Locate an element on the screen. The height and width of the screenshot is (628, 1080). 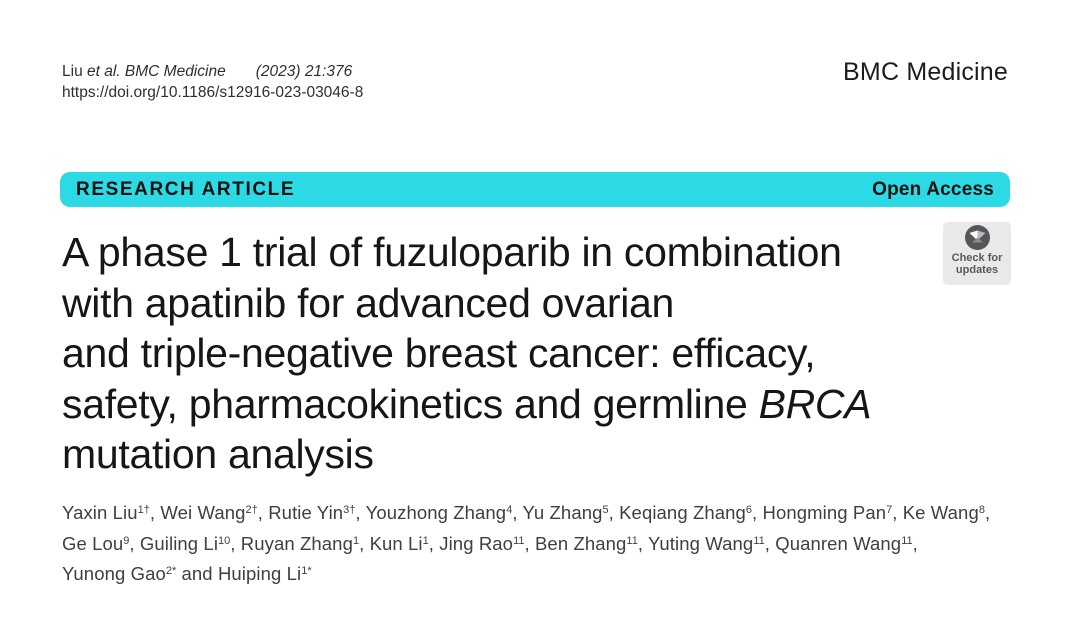
citation-ref: (2023) 21:376 is located at coordinates (304, 71).